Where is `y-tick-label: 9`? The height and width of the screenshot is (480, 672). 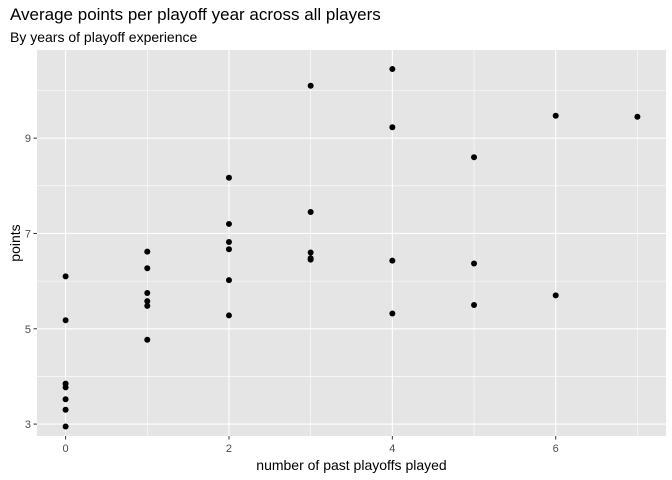
y-tick-label: 9 is located at coordinates (28, 139).